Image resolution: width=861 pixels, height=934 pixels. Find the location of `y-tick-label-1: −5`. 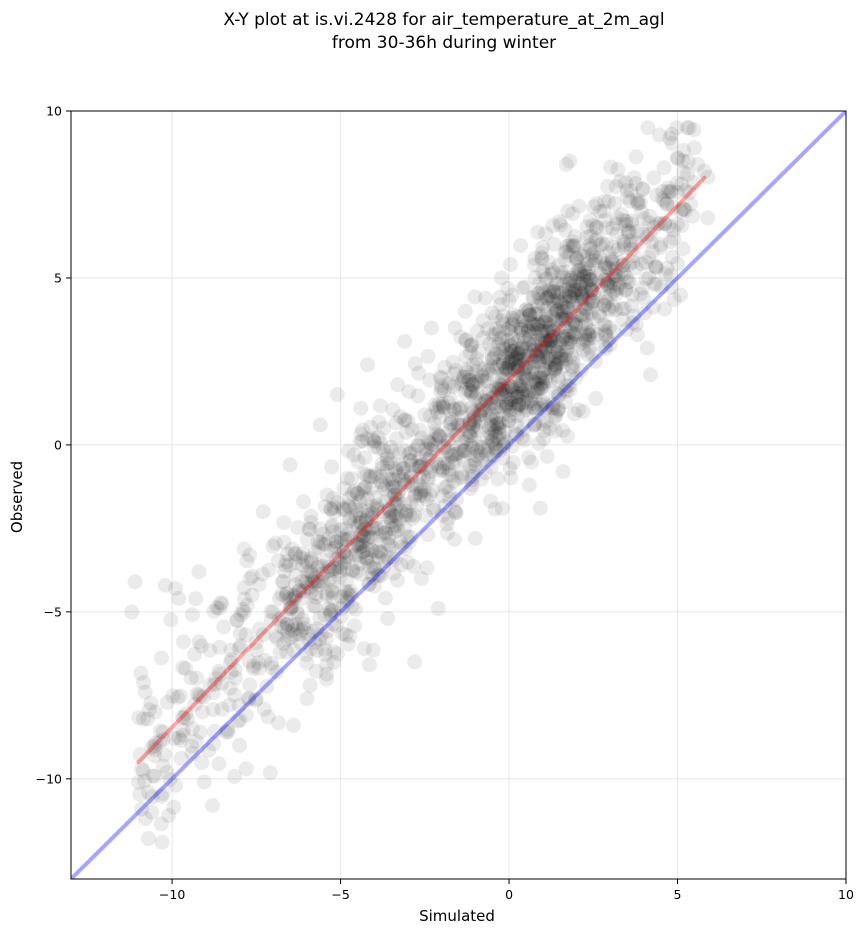

y-tick-label-1: −5 is located at coordinates (53, 611).